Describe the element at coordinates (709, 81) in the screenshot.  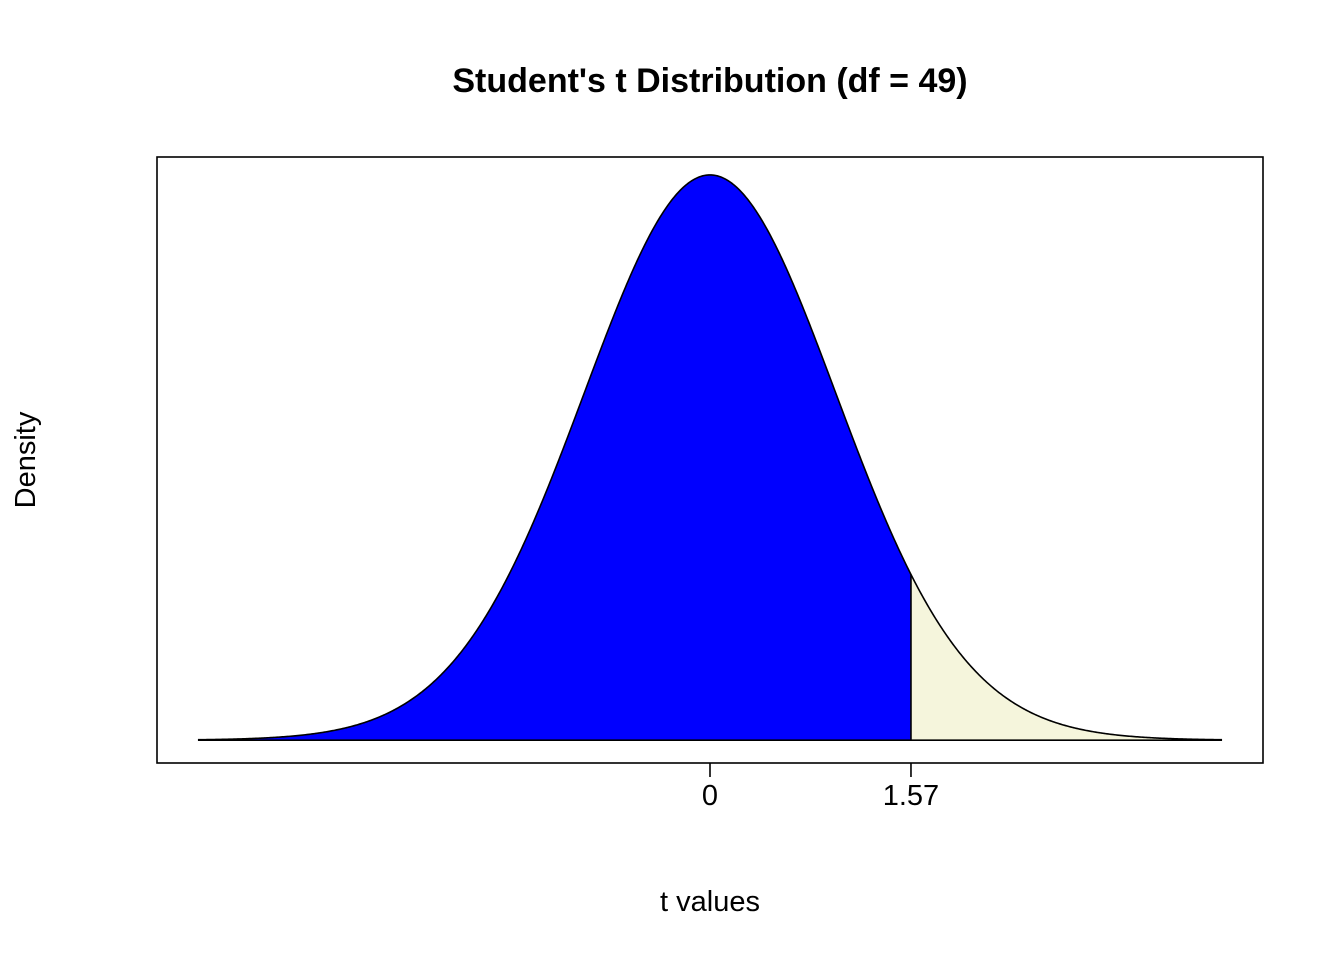
I see `chart-title: Student's t Distribution (df = 49)` at that location.